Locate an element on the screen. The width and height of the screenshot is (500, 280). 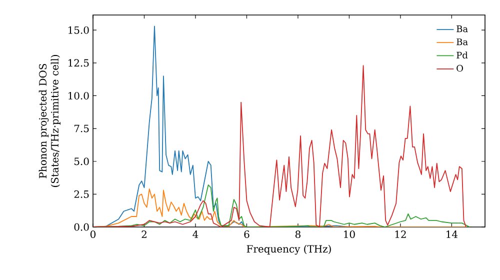
x-tick-label: 6 is located at coordinates (247, 234).